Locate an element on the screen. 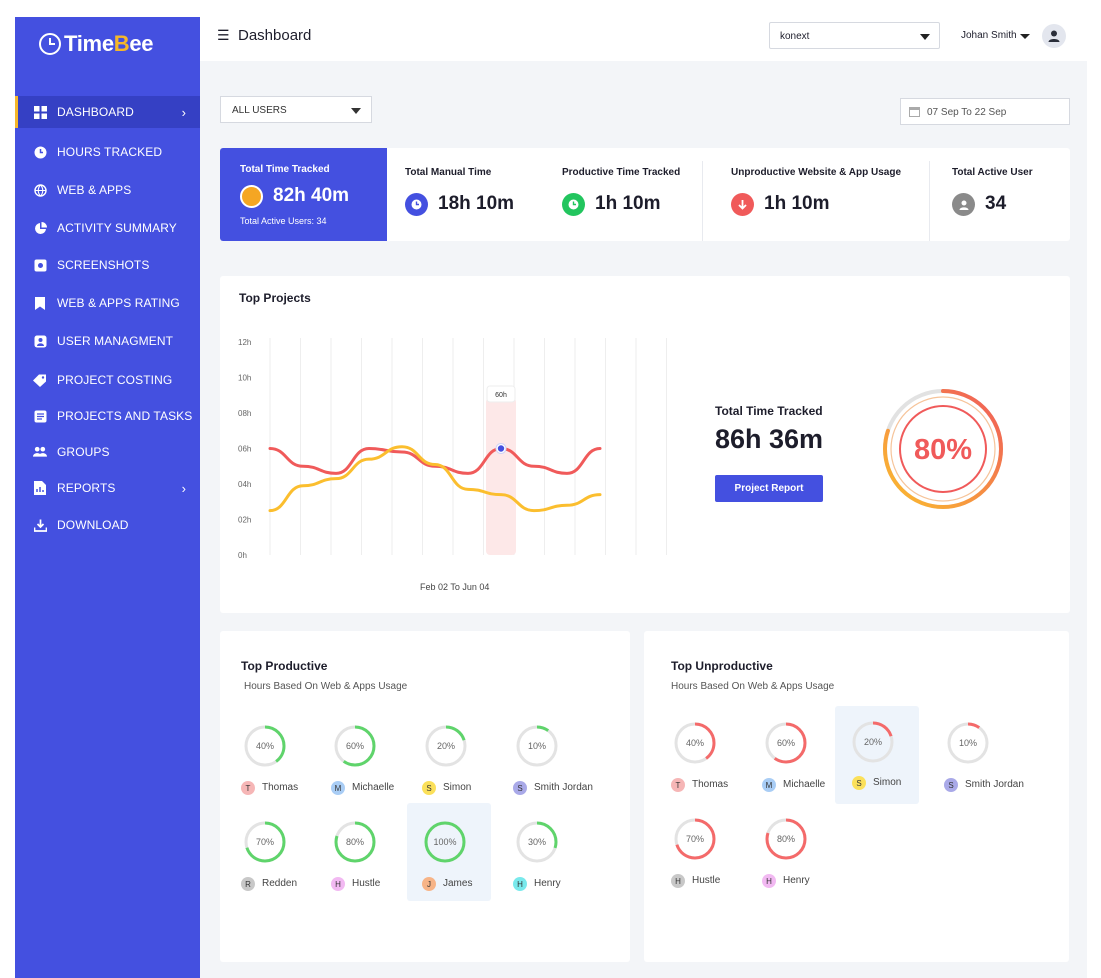 This screenshot has height=978, width=1101. sidebar-item-label: PROJECT COSTING is located at coordinates (115, 380).